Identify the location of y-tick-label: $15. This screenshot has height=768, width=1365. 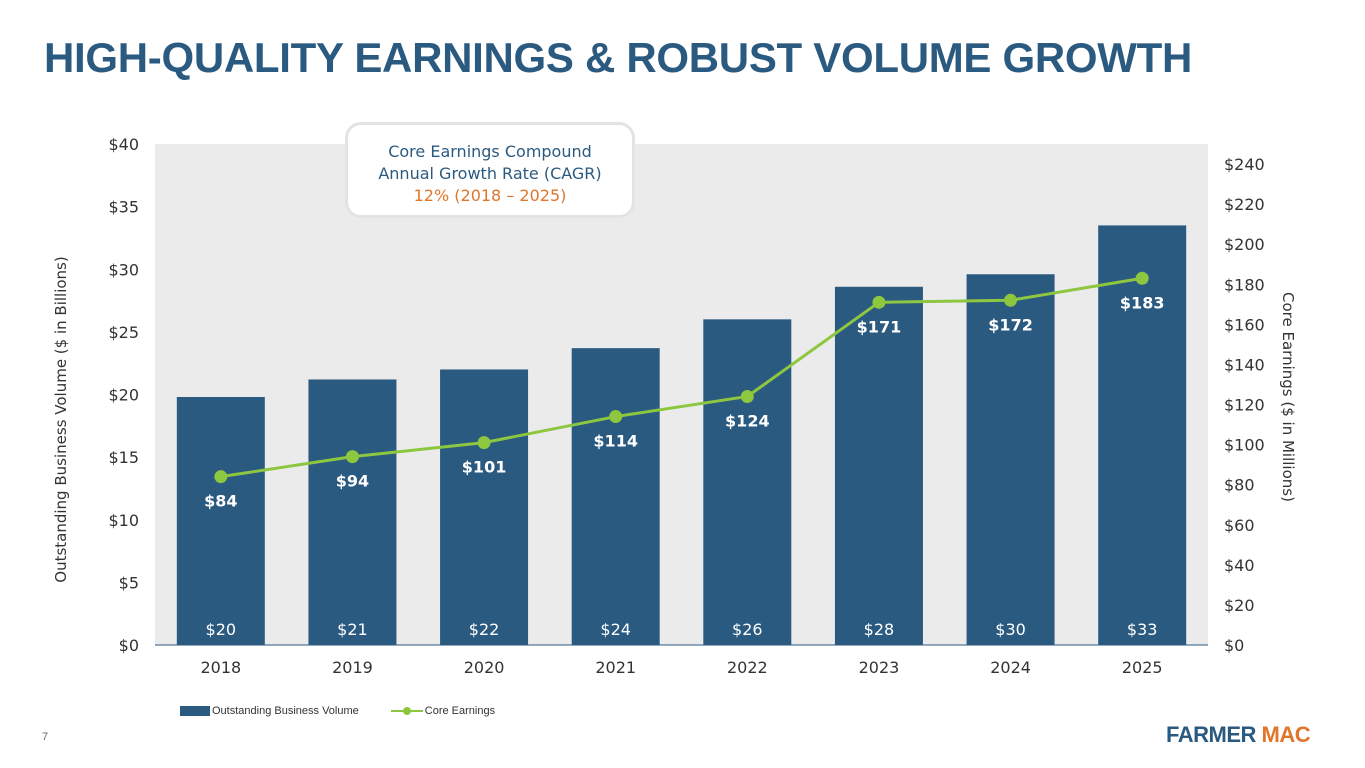
(123, 457).